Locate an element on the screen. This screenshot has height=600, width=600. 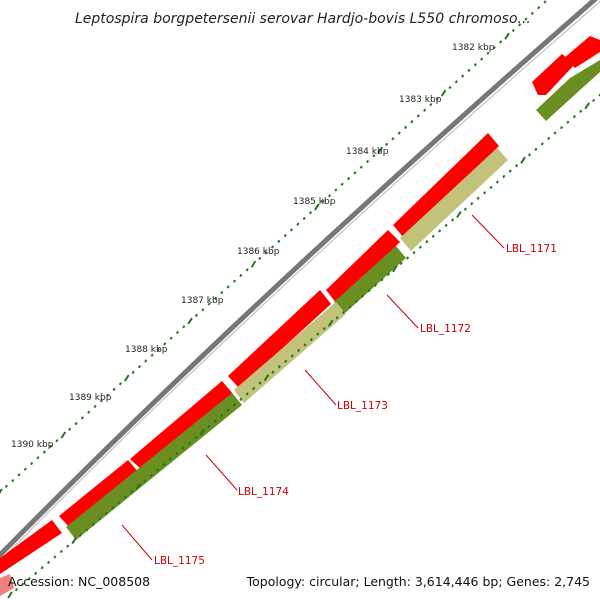
gene-label: LBL_1172 is located at coordinates (445, 329).